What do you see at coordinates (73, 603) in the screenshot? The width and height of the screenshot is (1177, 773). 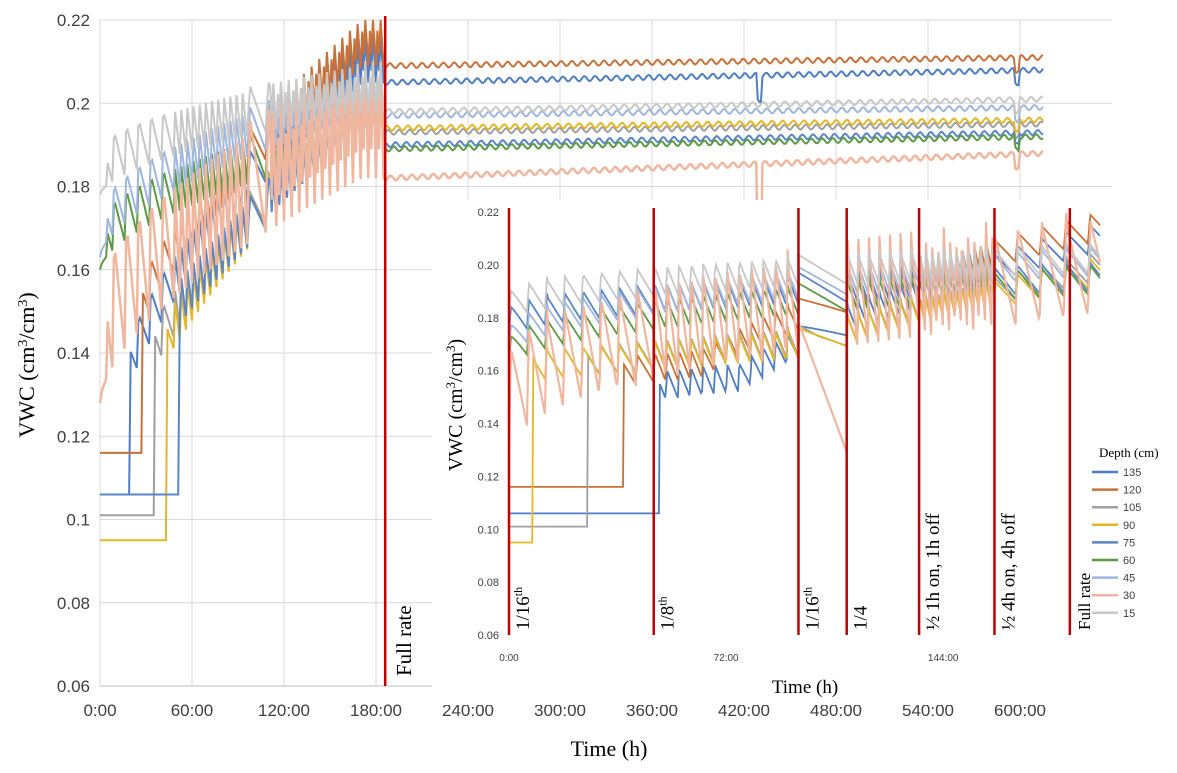 I see `main-y-tick-label: 0.08` at bounding box center [73, 603].